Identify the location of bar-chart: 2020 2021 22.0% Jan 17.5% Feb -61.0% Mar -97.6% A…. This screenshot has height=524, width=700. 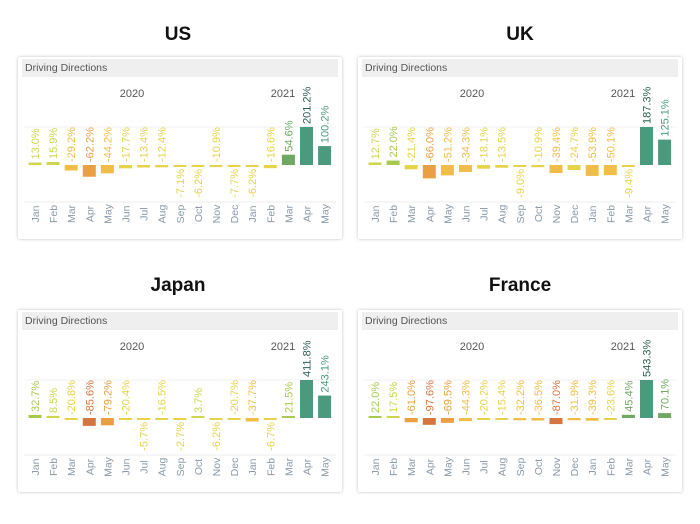
(520, 408).